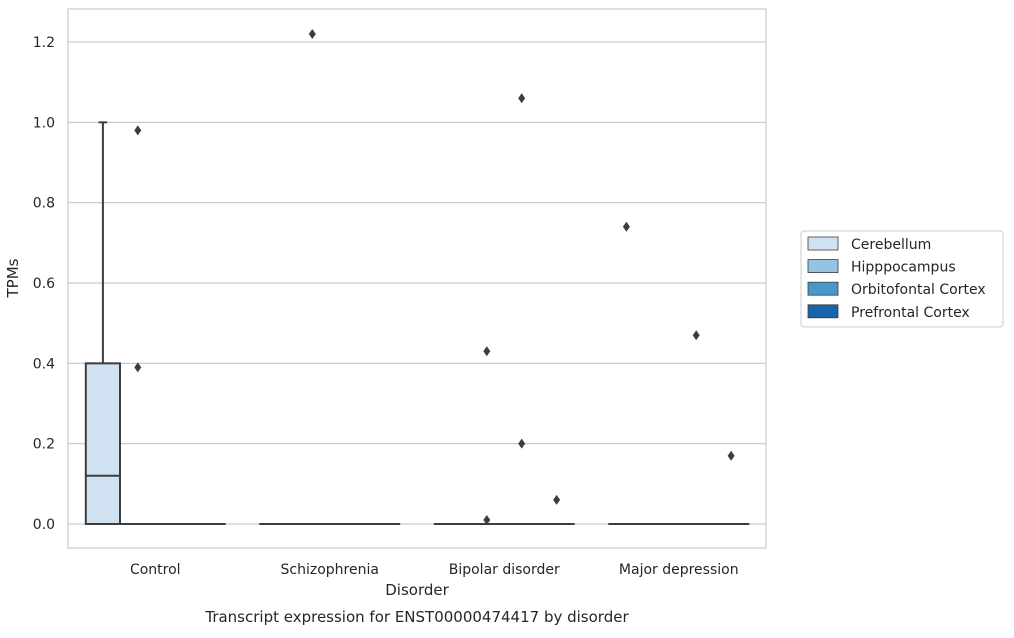 This screenshot has height=638, width=1014. What do you see at coordinates (44, 204) in the screenshot?
I see `y-tick-label: 0.8` at bounding box center [44, 204].